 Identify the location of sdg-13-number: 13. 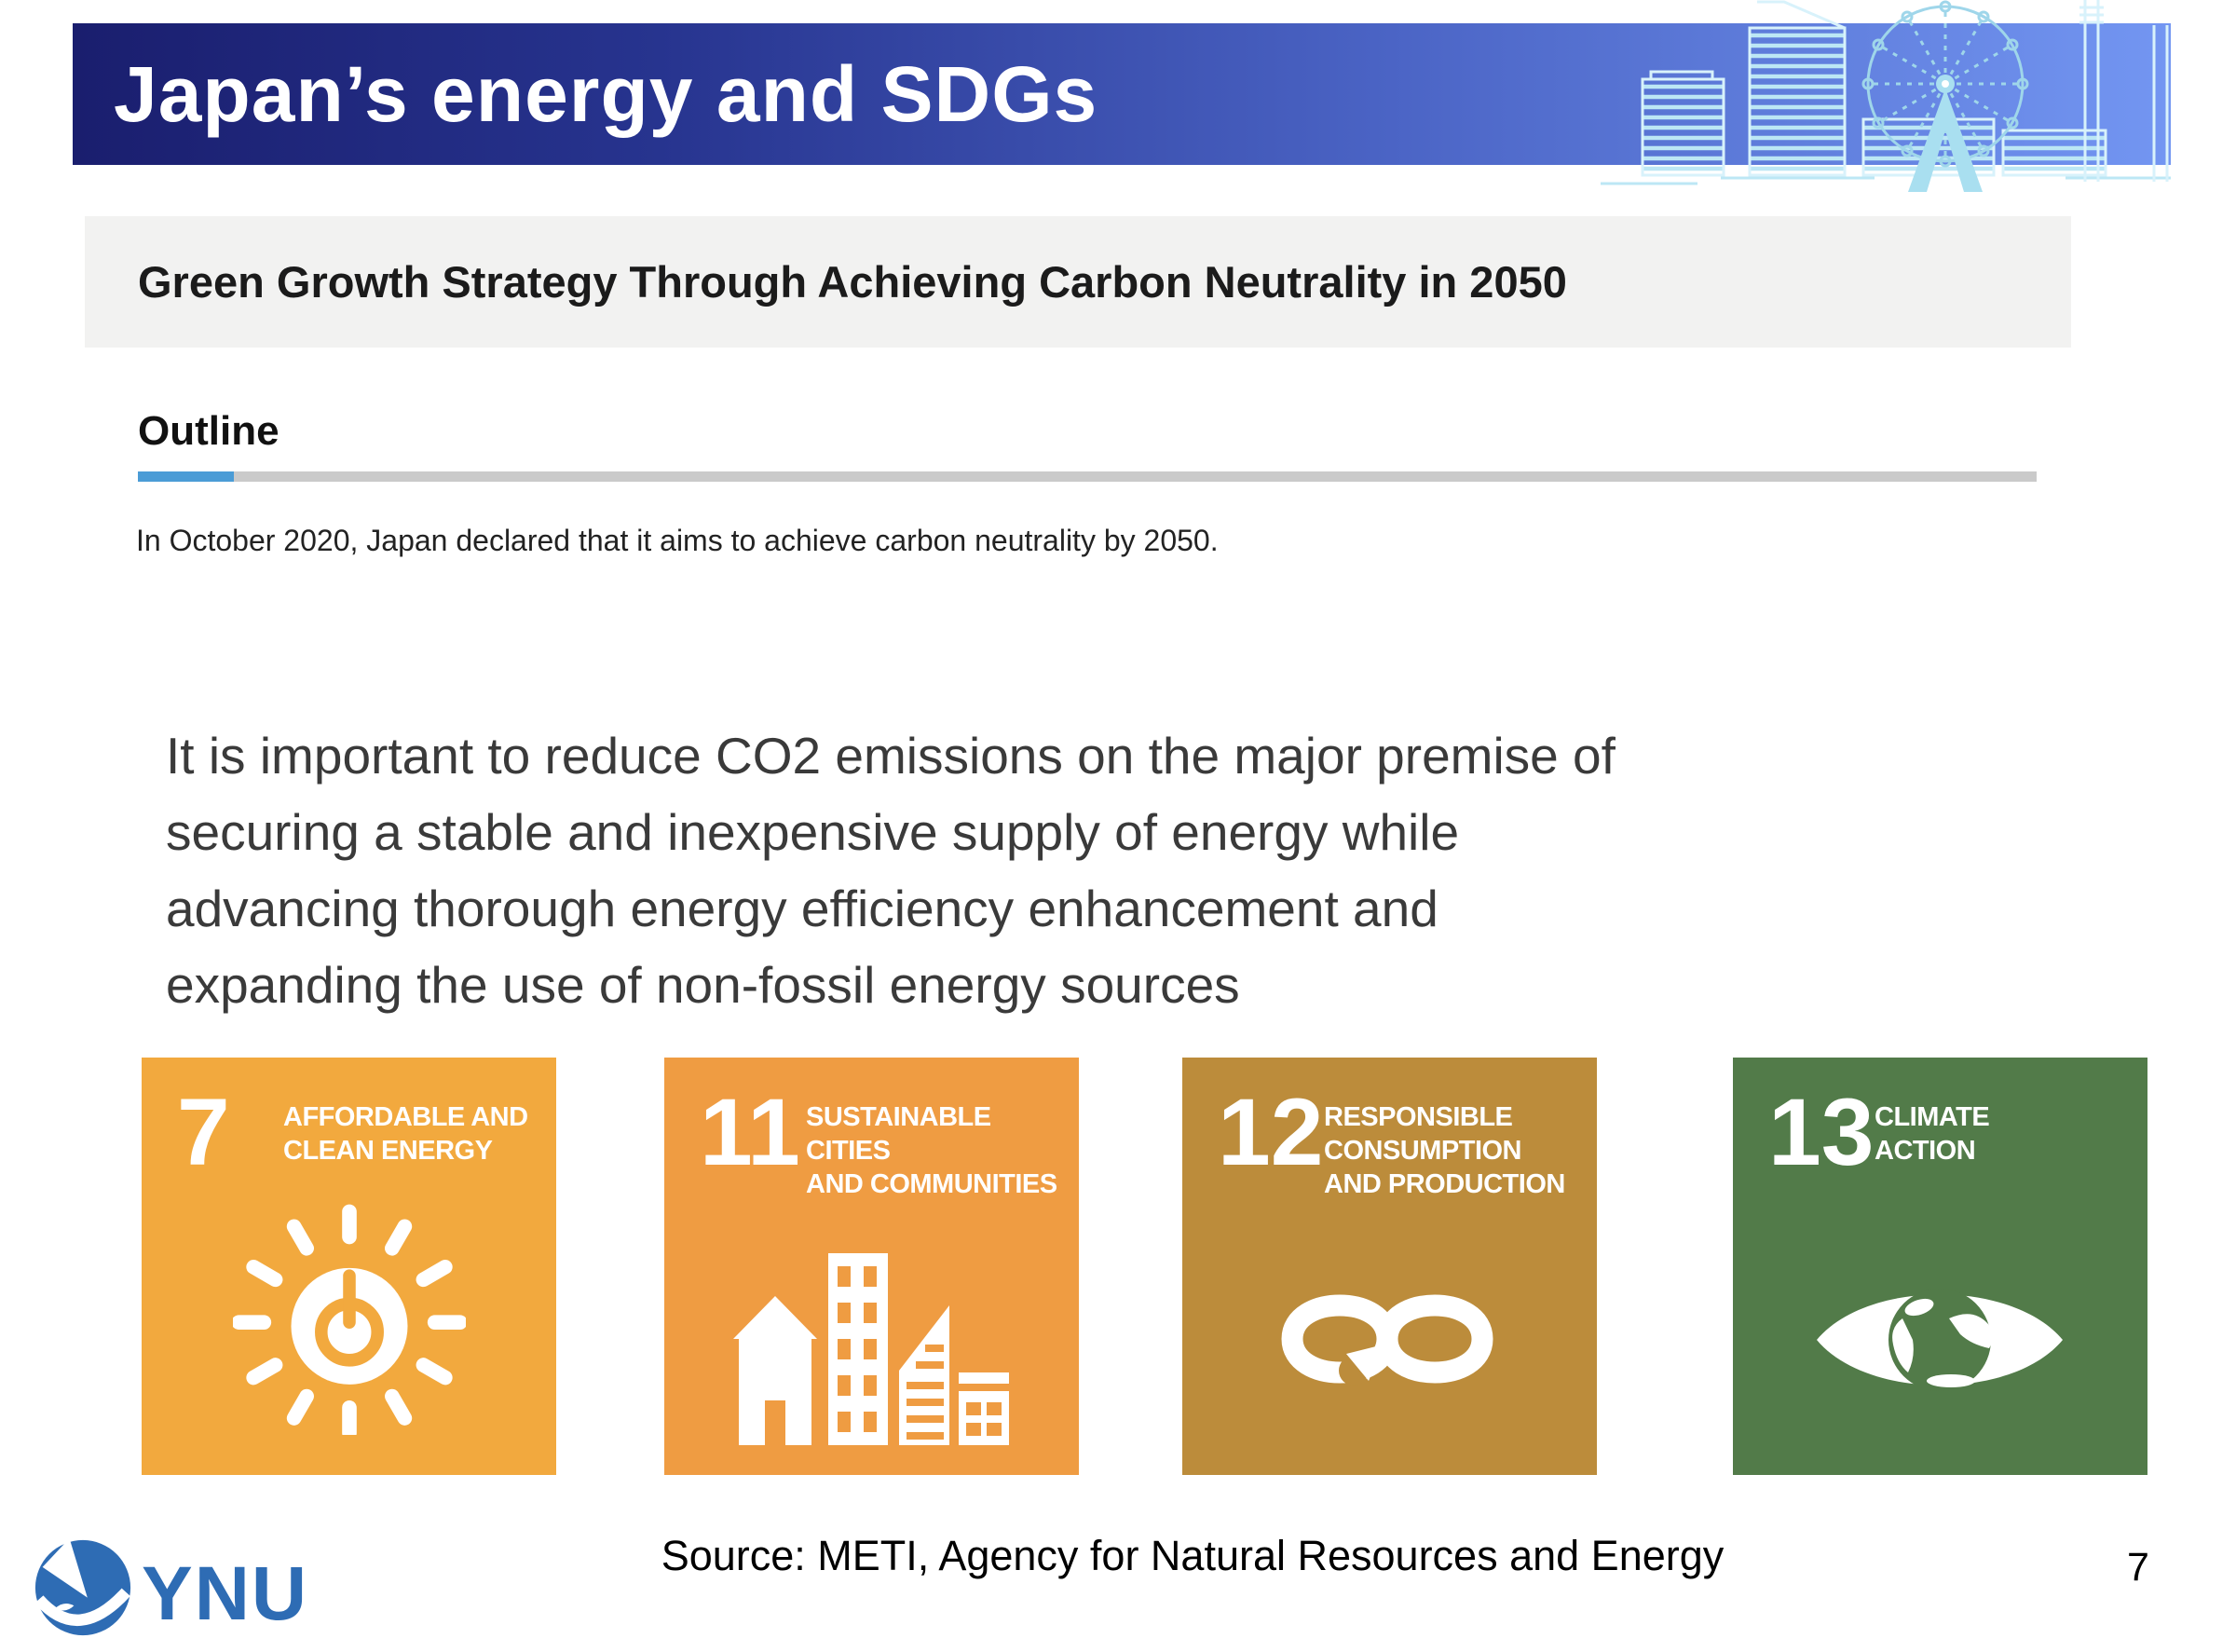
(1821, 1132).